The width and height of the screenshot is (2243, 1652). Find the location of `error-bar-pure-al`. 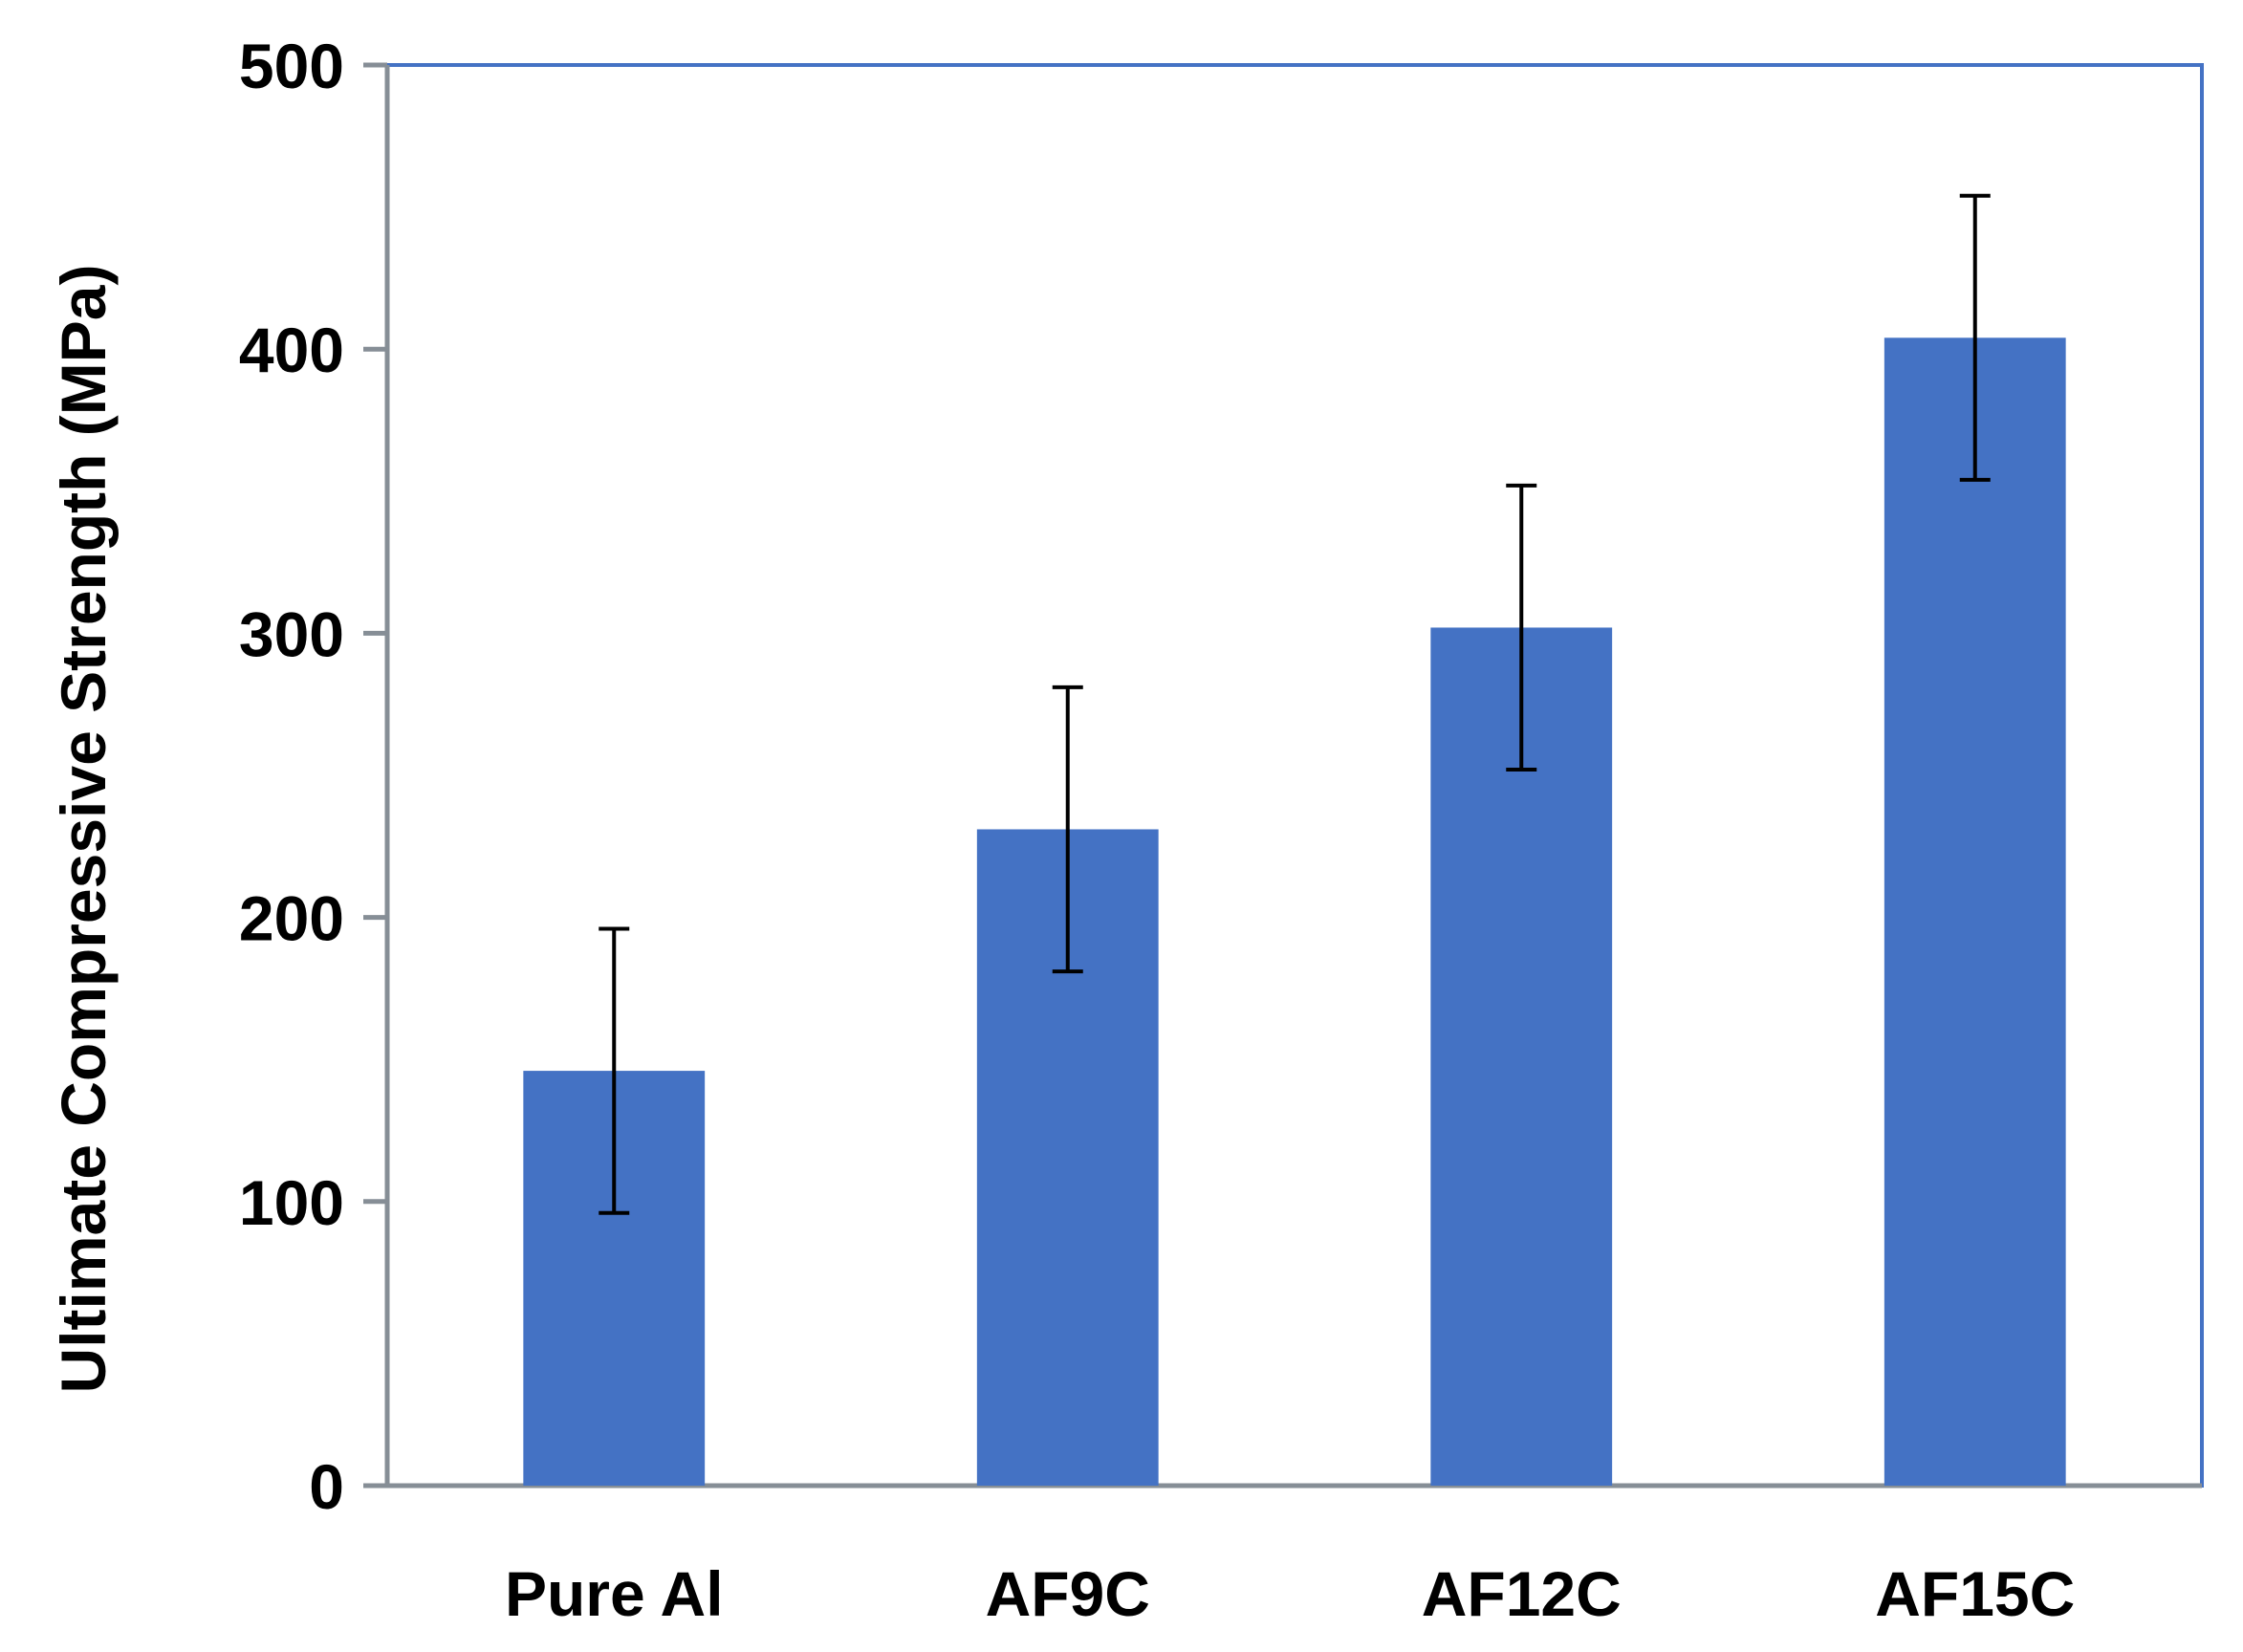

error-bar-pure-al is located at coordinates (614, 1070).